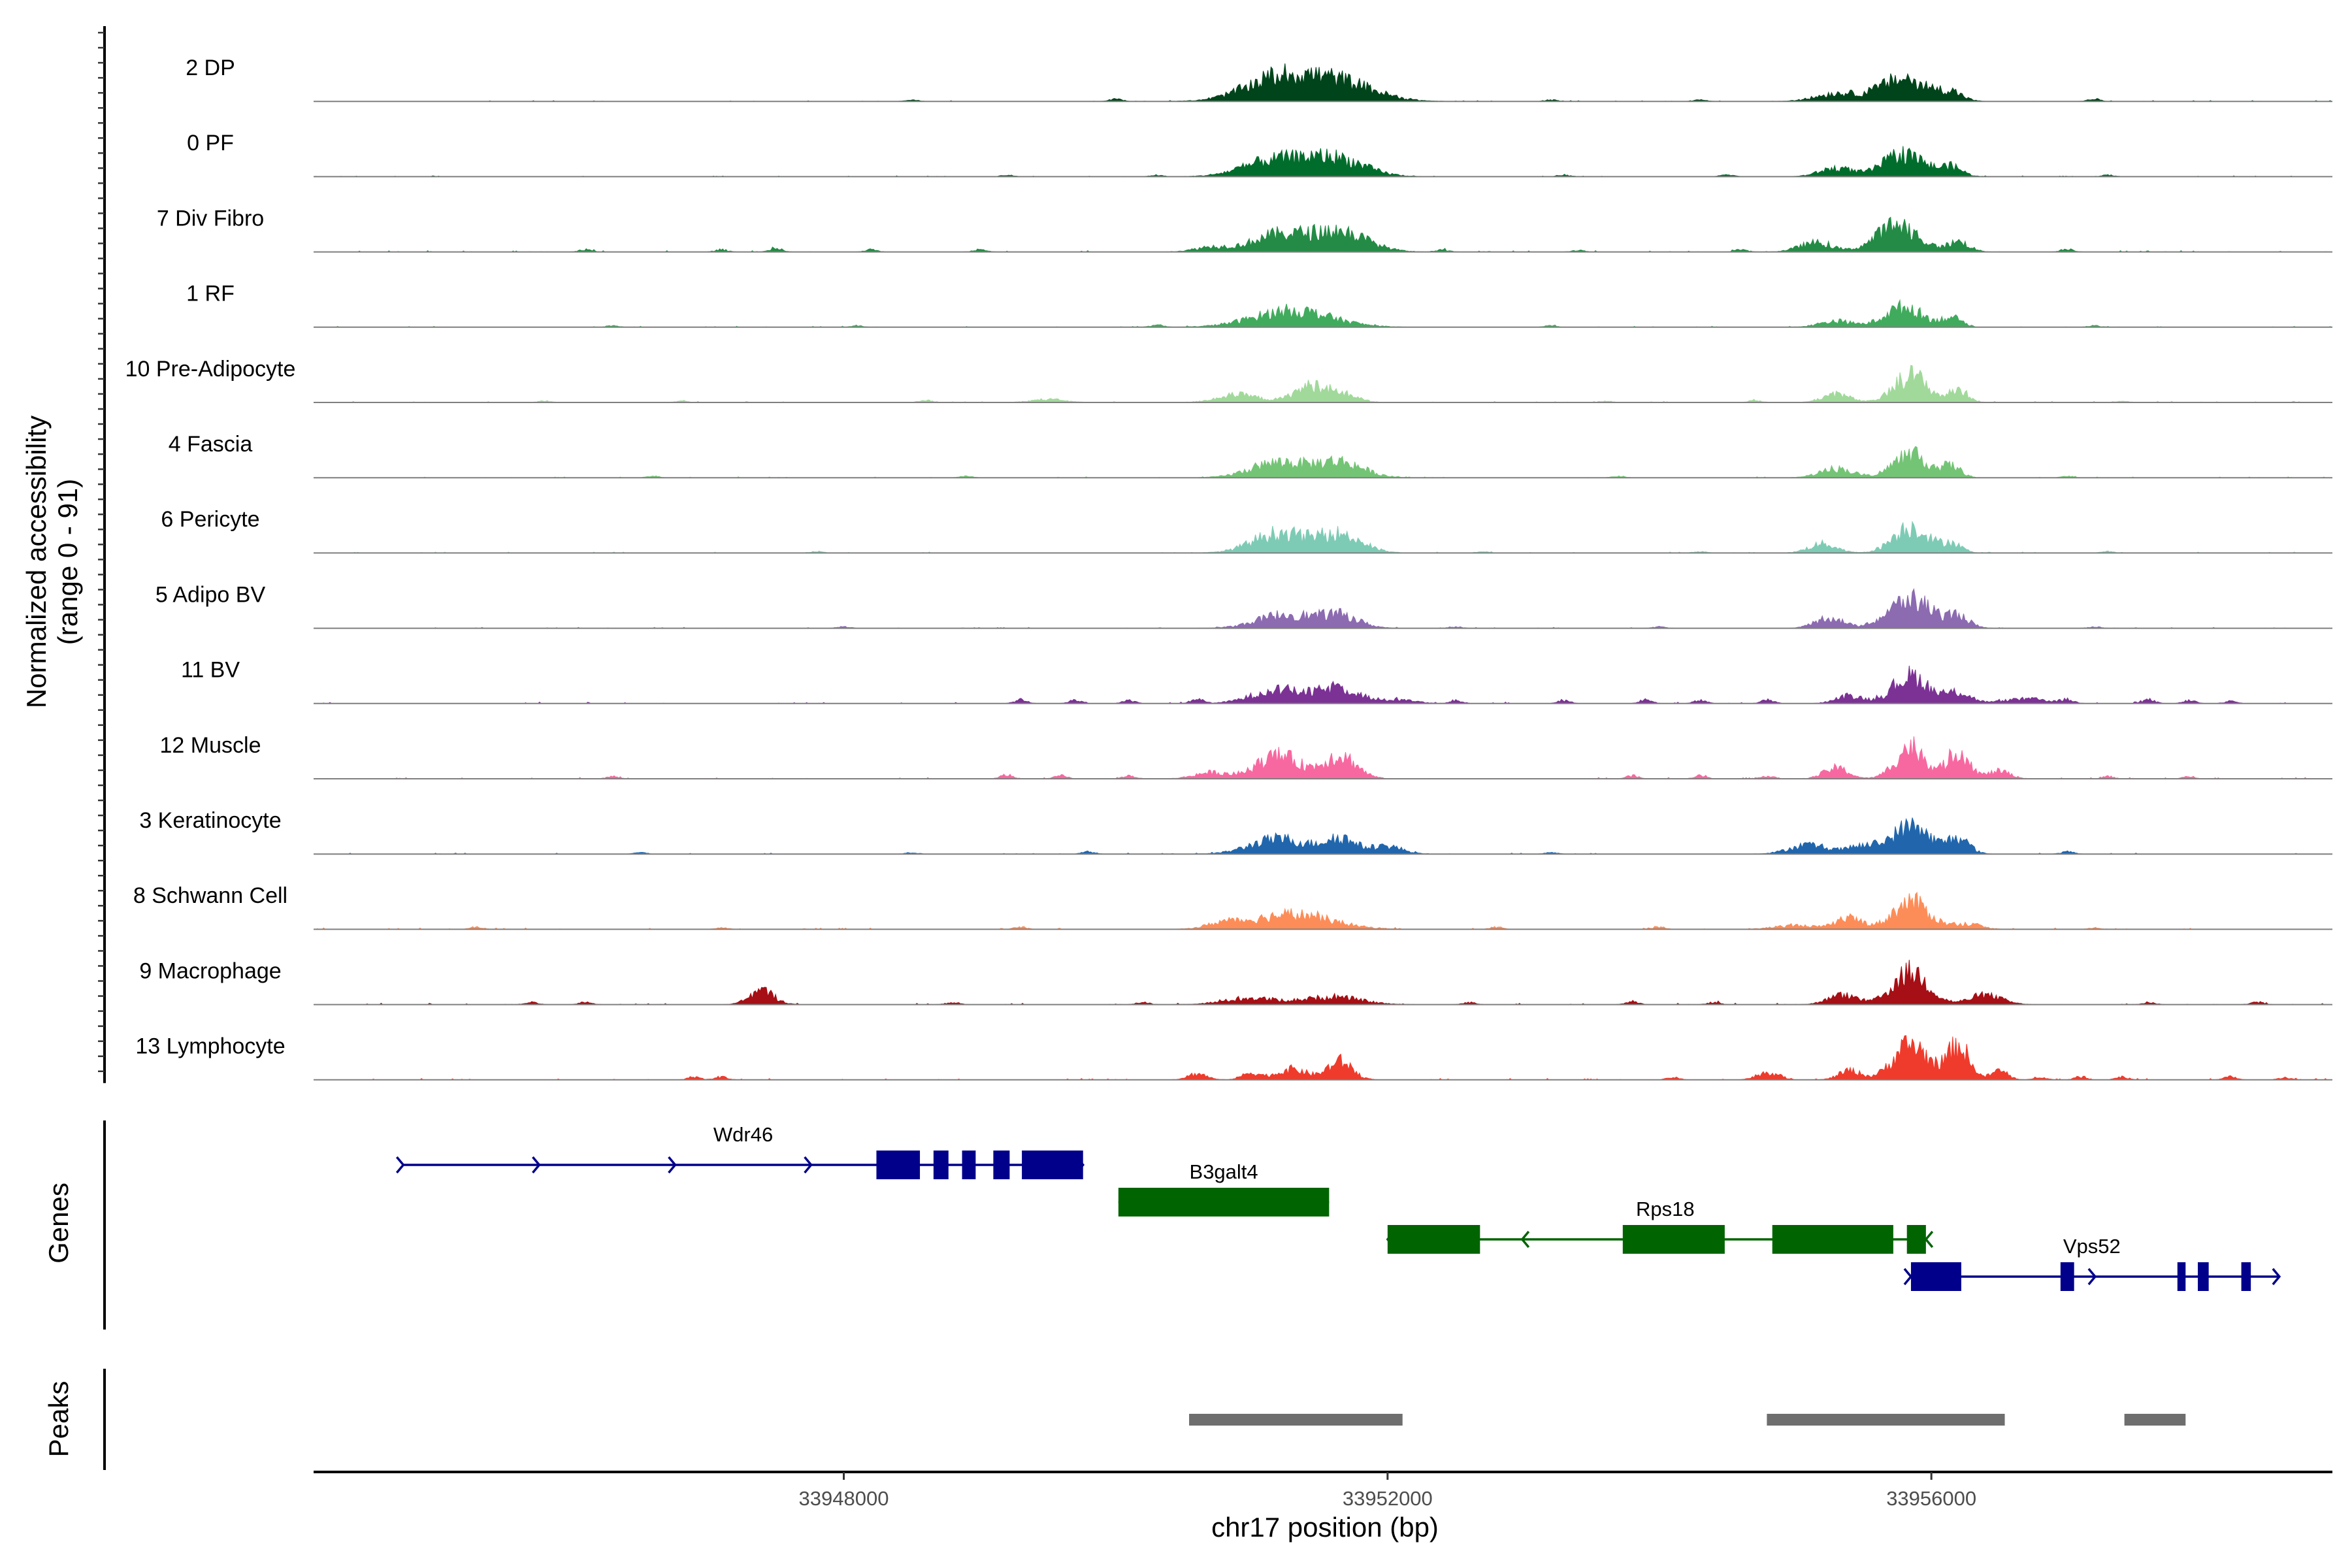 This screenshot has height=1568, width=2352. I want to click on track-label: 4 Fascia, so click(211, 444).